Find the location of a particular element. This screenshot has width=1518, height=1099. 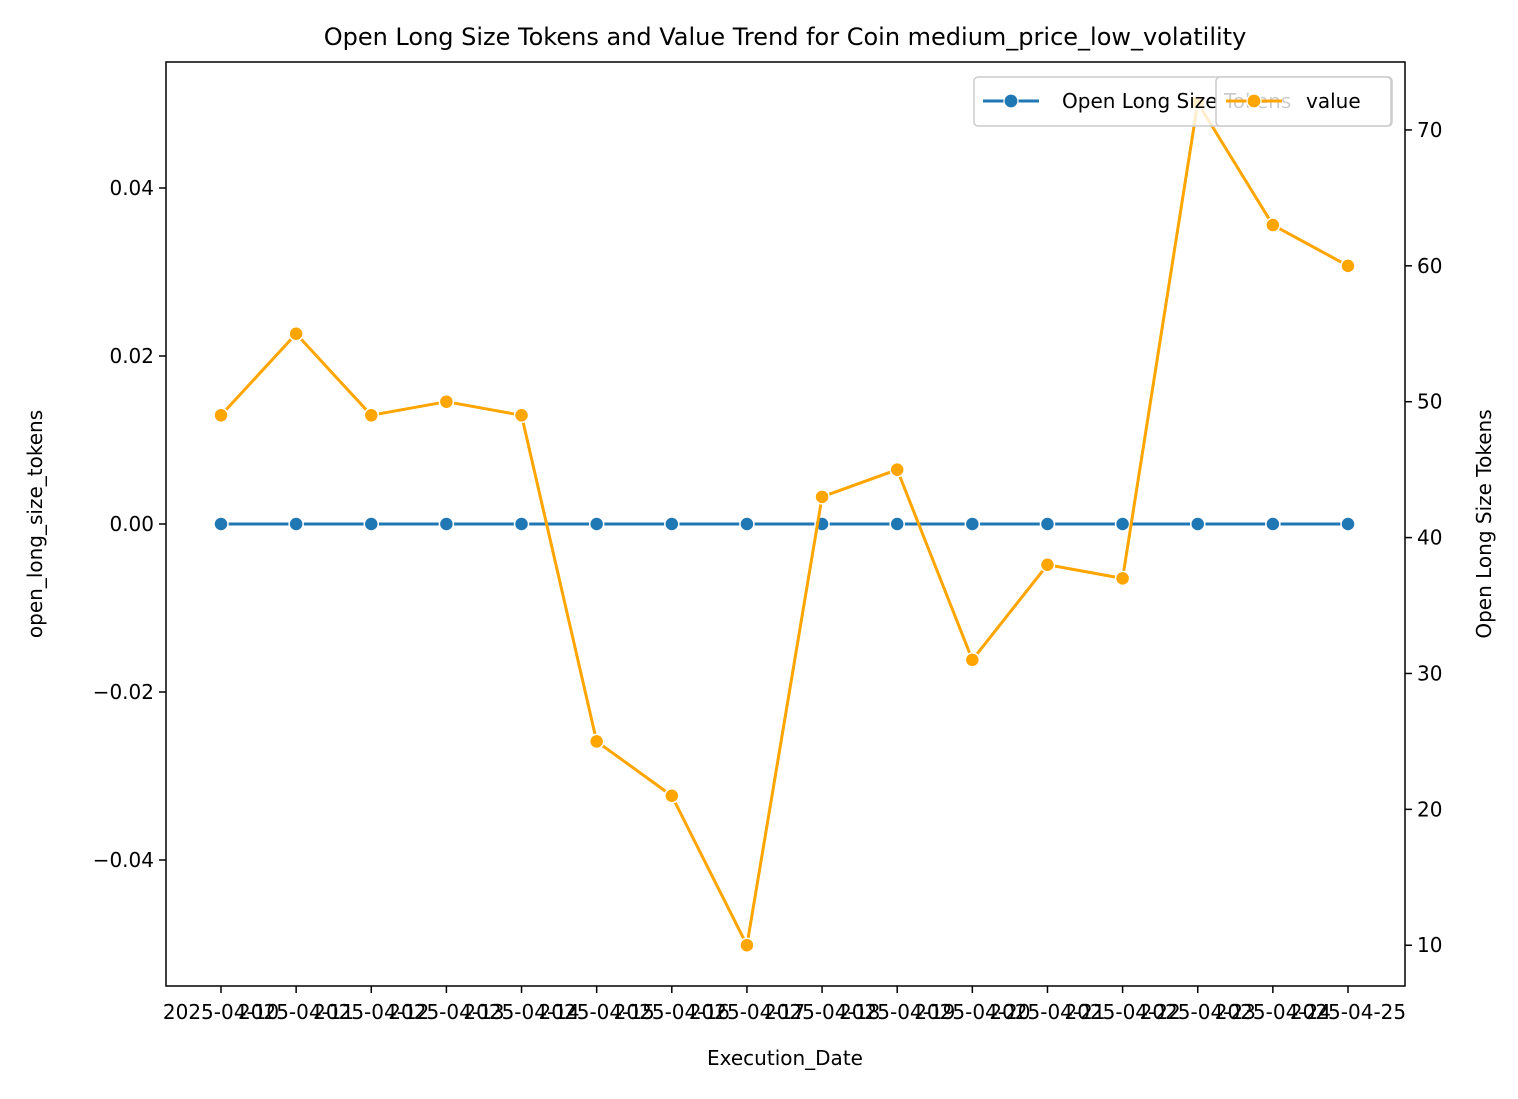

x-axis-label: Execution_Date is located at coordinates (785, 1058).